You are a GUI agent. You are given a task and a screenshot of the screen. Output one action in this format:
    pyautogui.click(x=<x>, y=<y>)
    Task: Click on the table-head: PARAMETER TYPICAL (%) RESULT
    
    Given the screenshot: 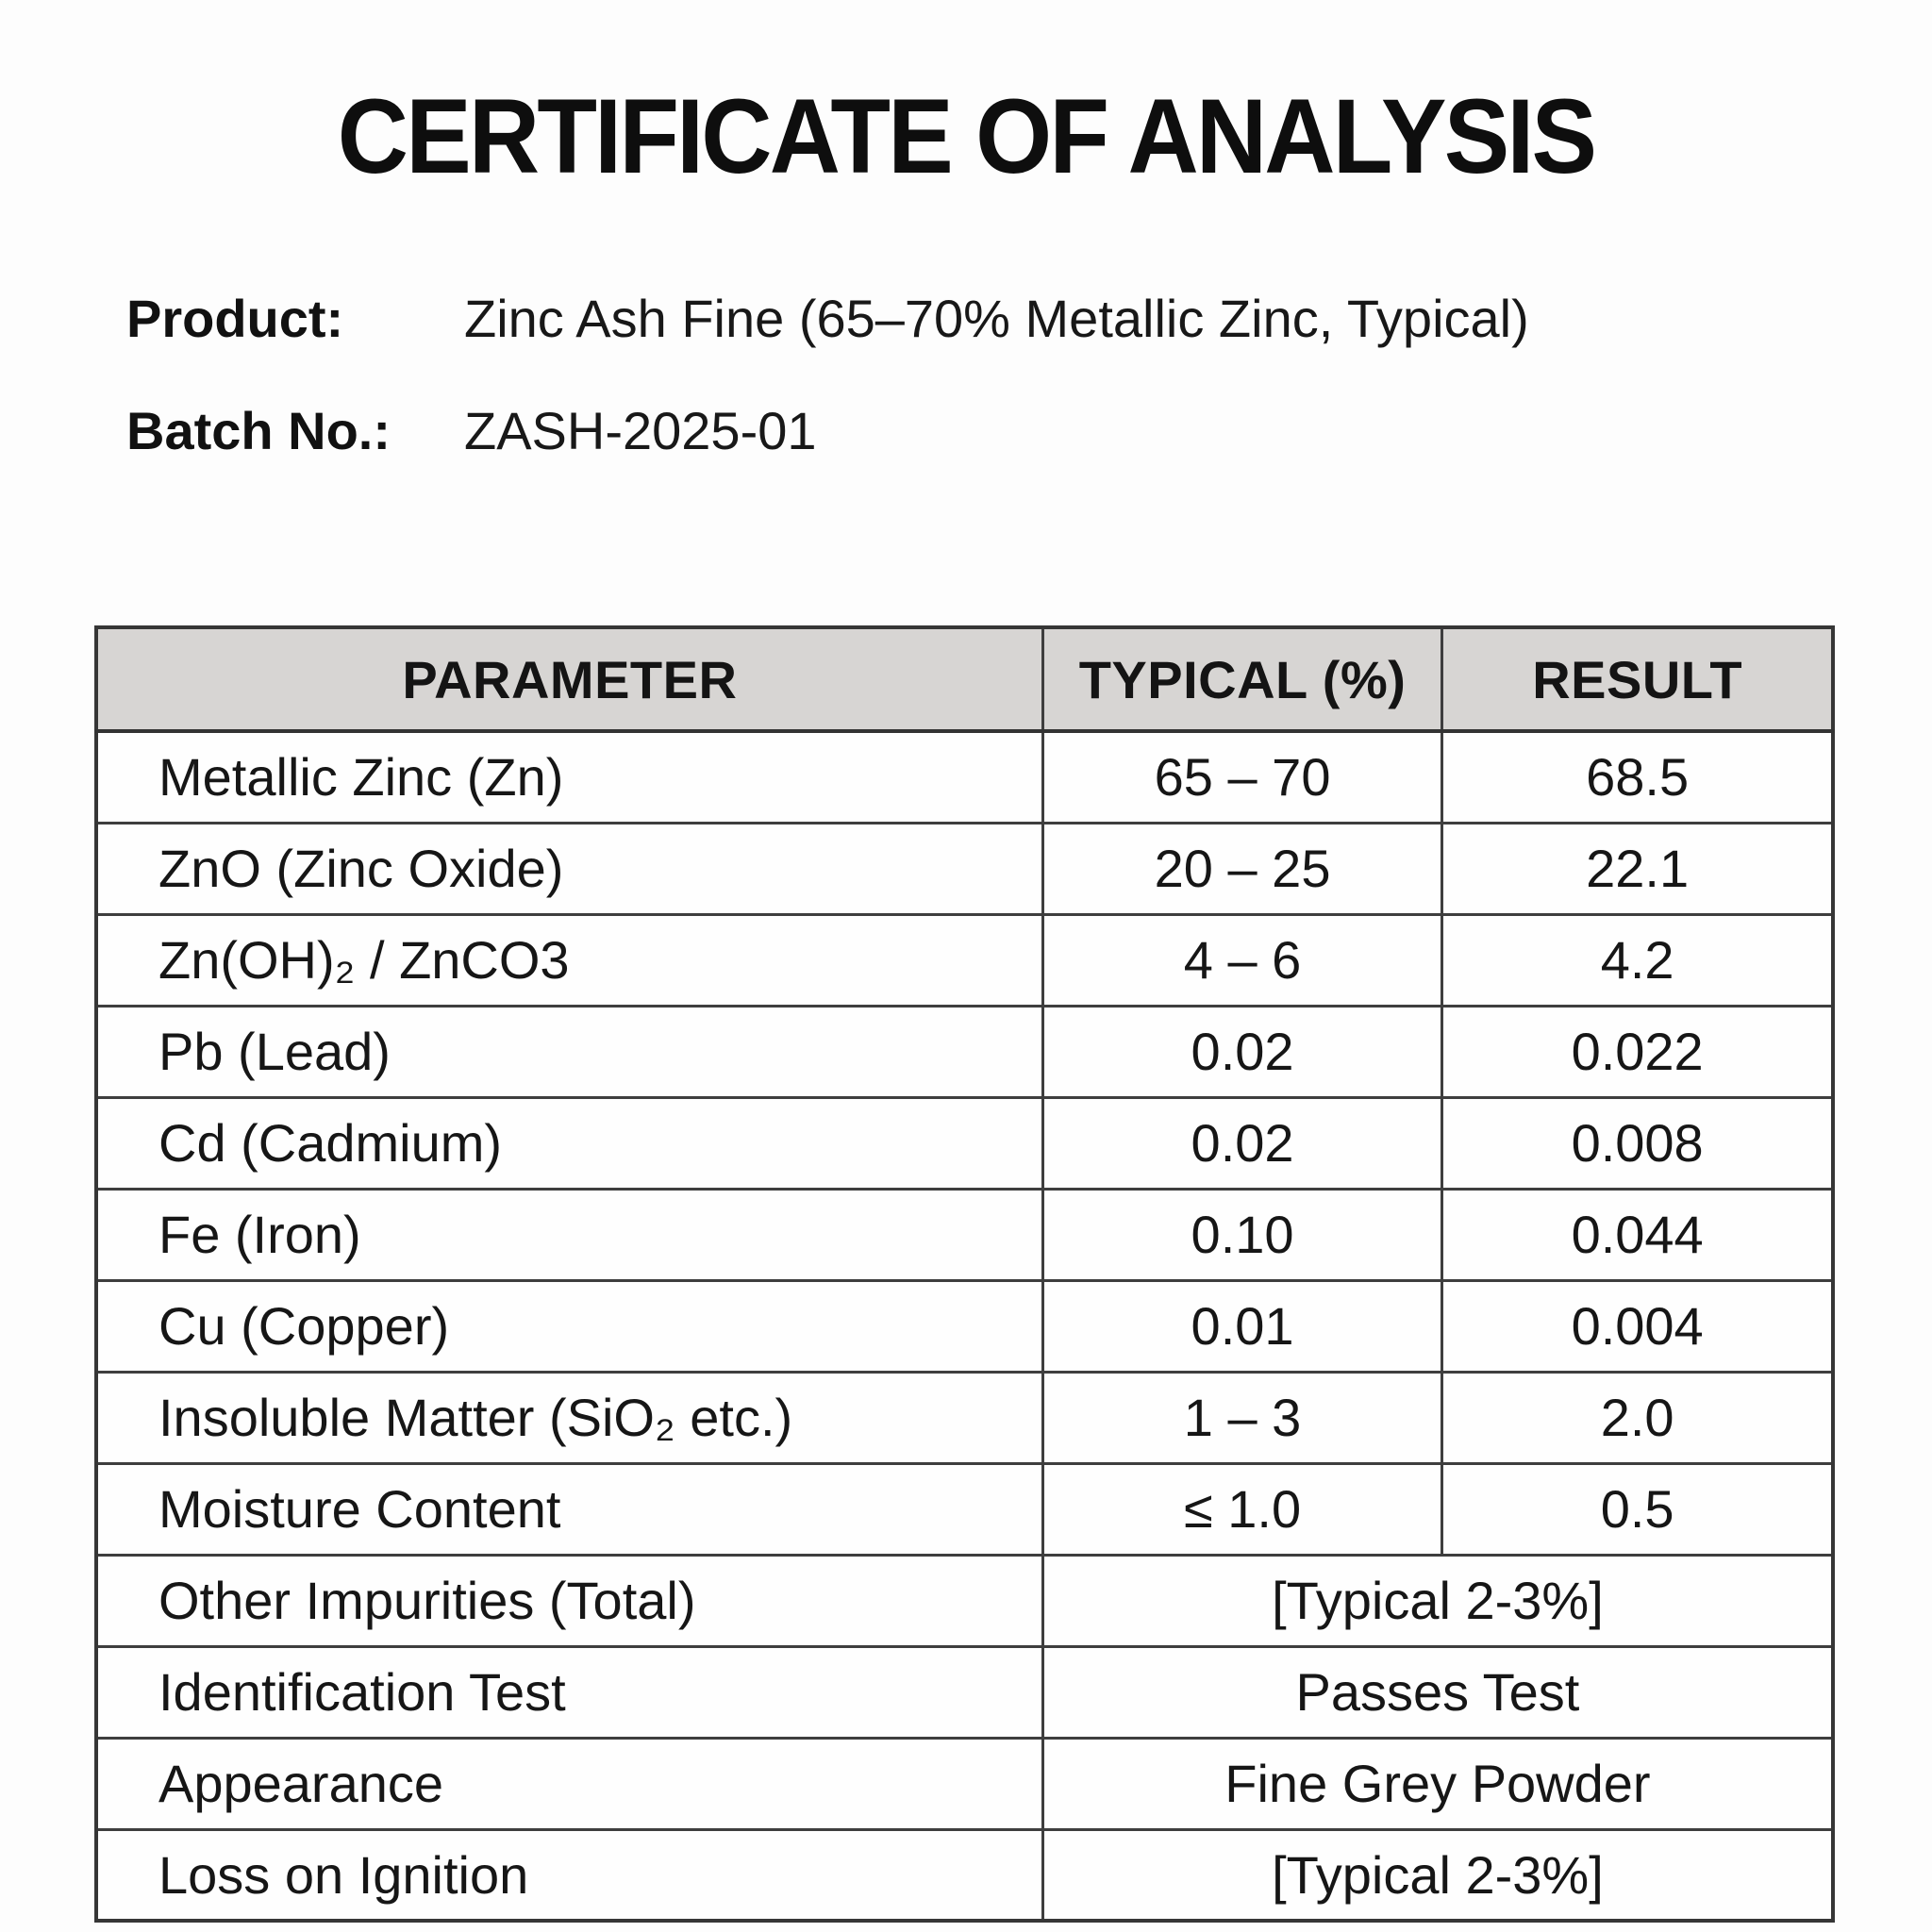 What is the action you would take?
    pyautogui.click(x=964, y=679)
    